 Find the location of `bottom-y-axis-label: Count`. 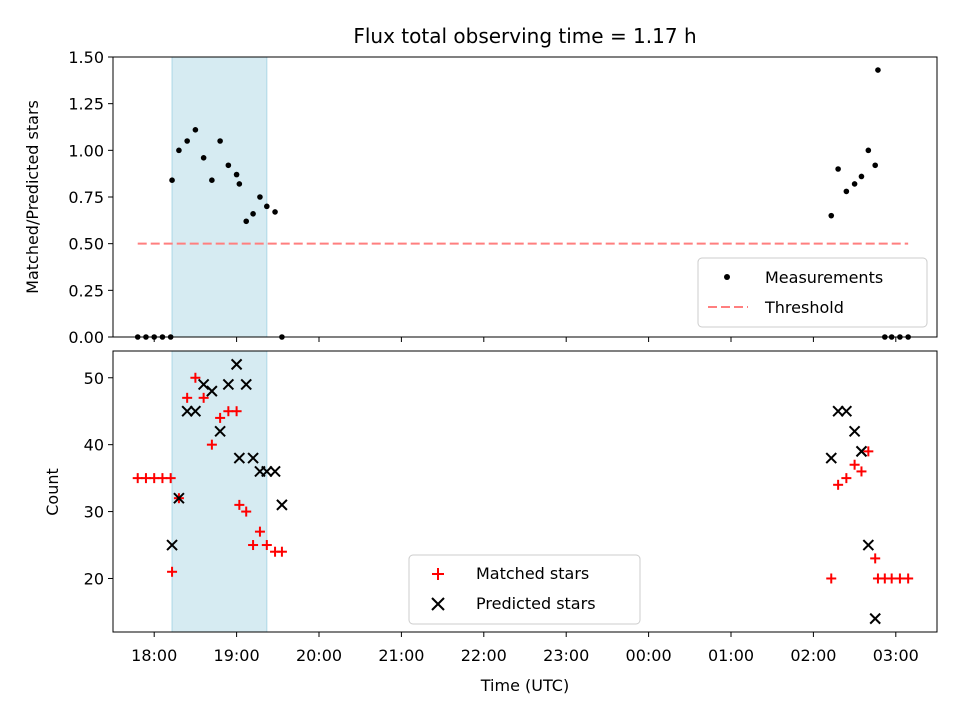

bottom-y-axis-label: Count is located at coordinates (52, 492).